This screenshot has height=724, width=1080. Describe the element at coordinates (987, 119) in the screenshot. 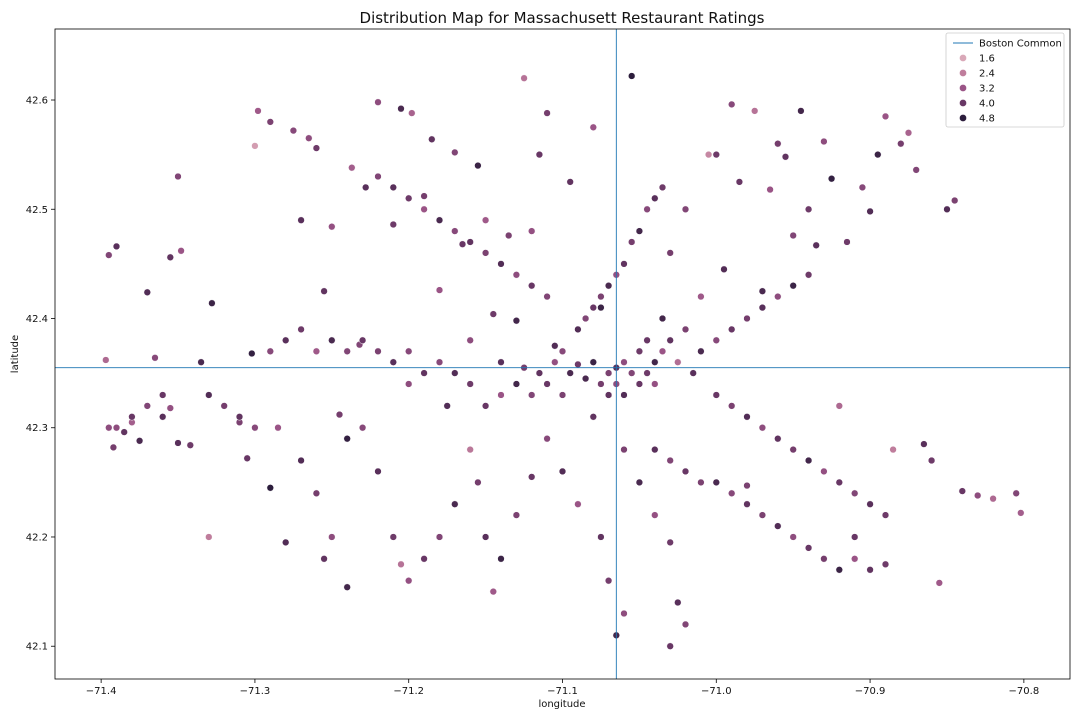

I see `legend-label: 4.8` at that location.